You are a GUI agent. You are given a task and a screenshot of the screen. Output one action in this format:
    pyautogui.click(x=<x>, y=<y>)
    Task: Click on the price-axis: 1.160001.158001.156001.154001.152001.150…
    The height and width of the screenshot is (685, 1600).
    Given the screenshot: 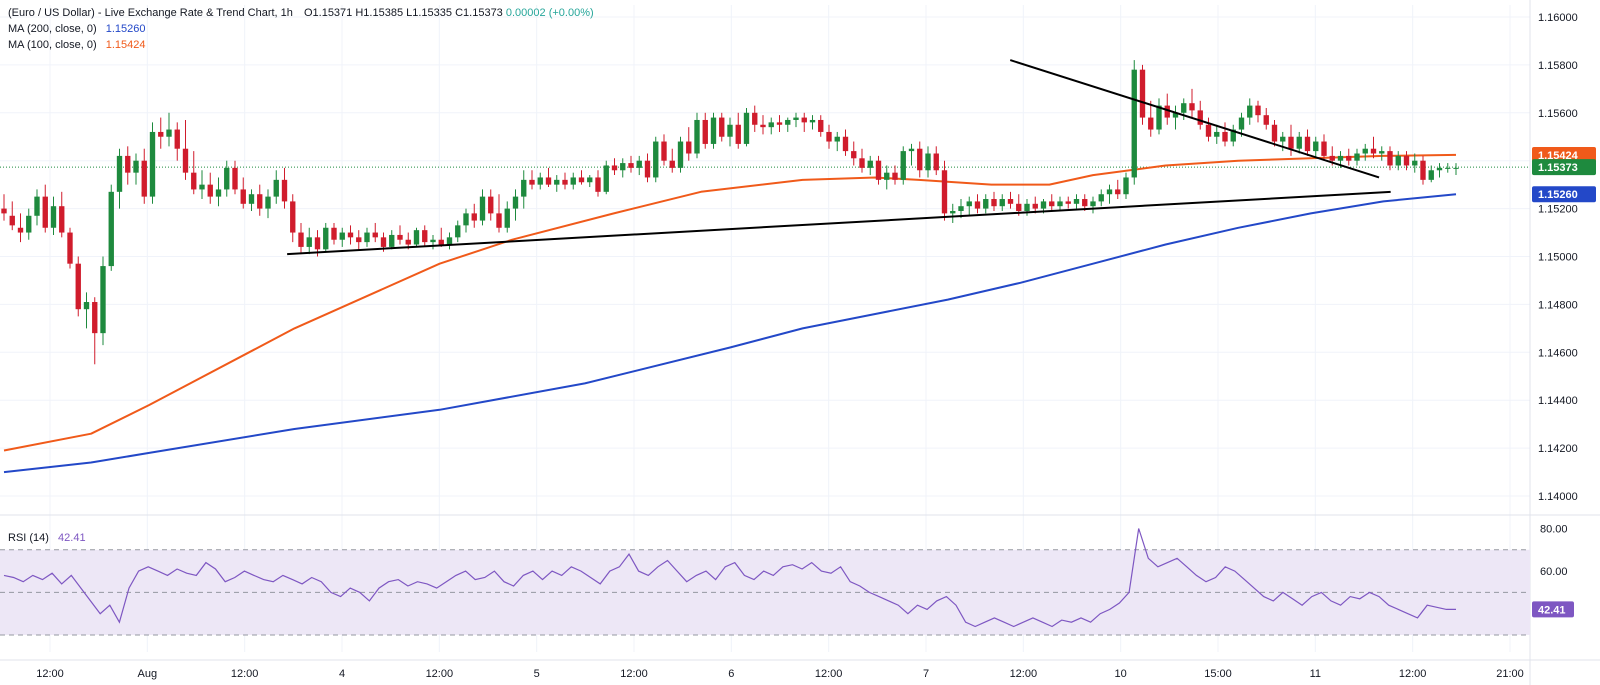 What is the action you would take?
    pyautogui.click(x=1564, y=315)
    